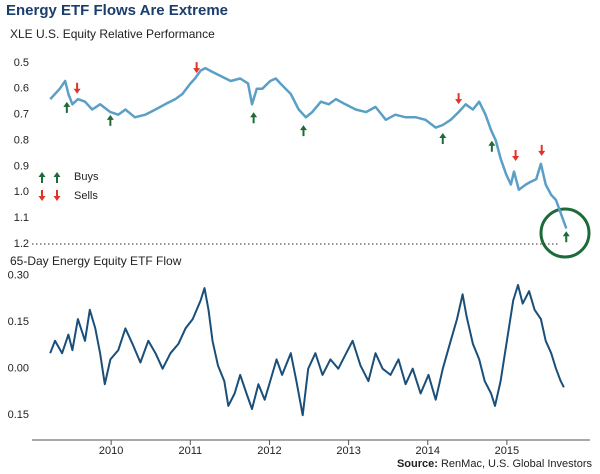 The image size is (600, 474). I want to click on y-tick-label: 0.5, so click(21, 63).